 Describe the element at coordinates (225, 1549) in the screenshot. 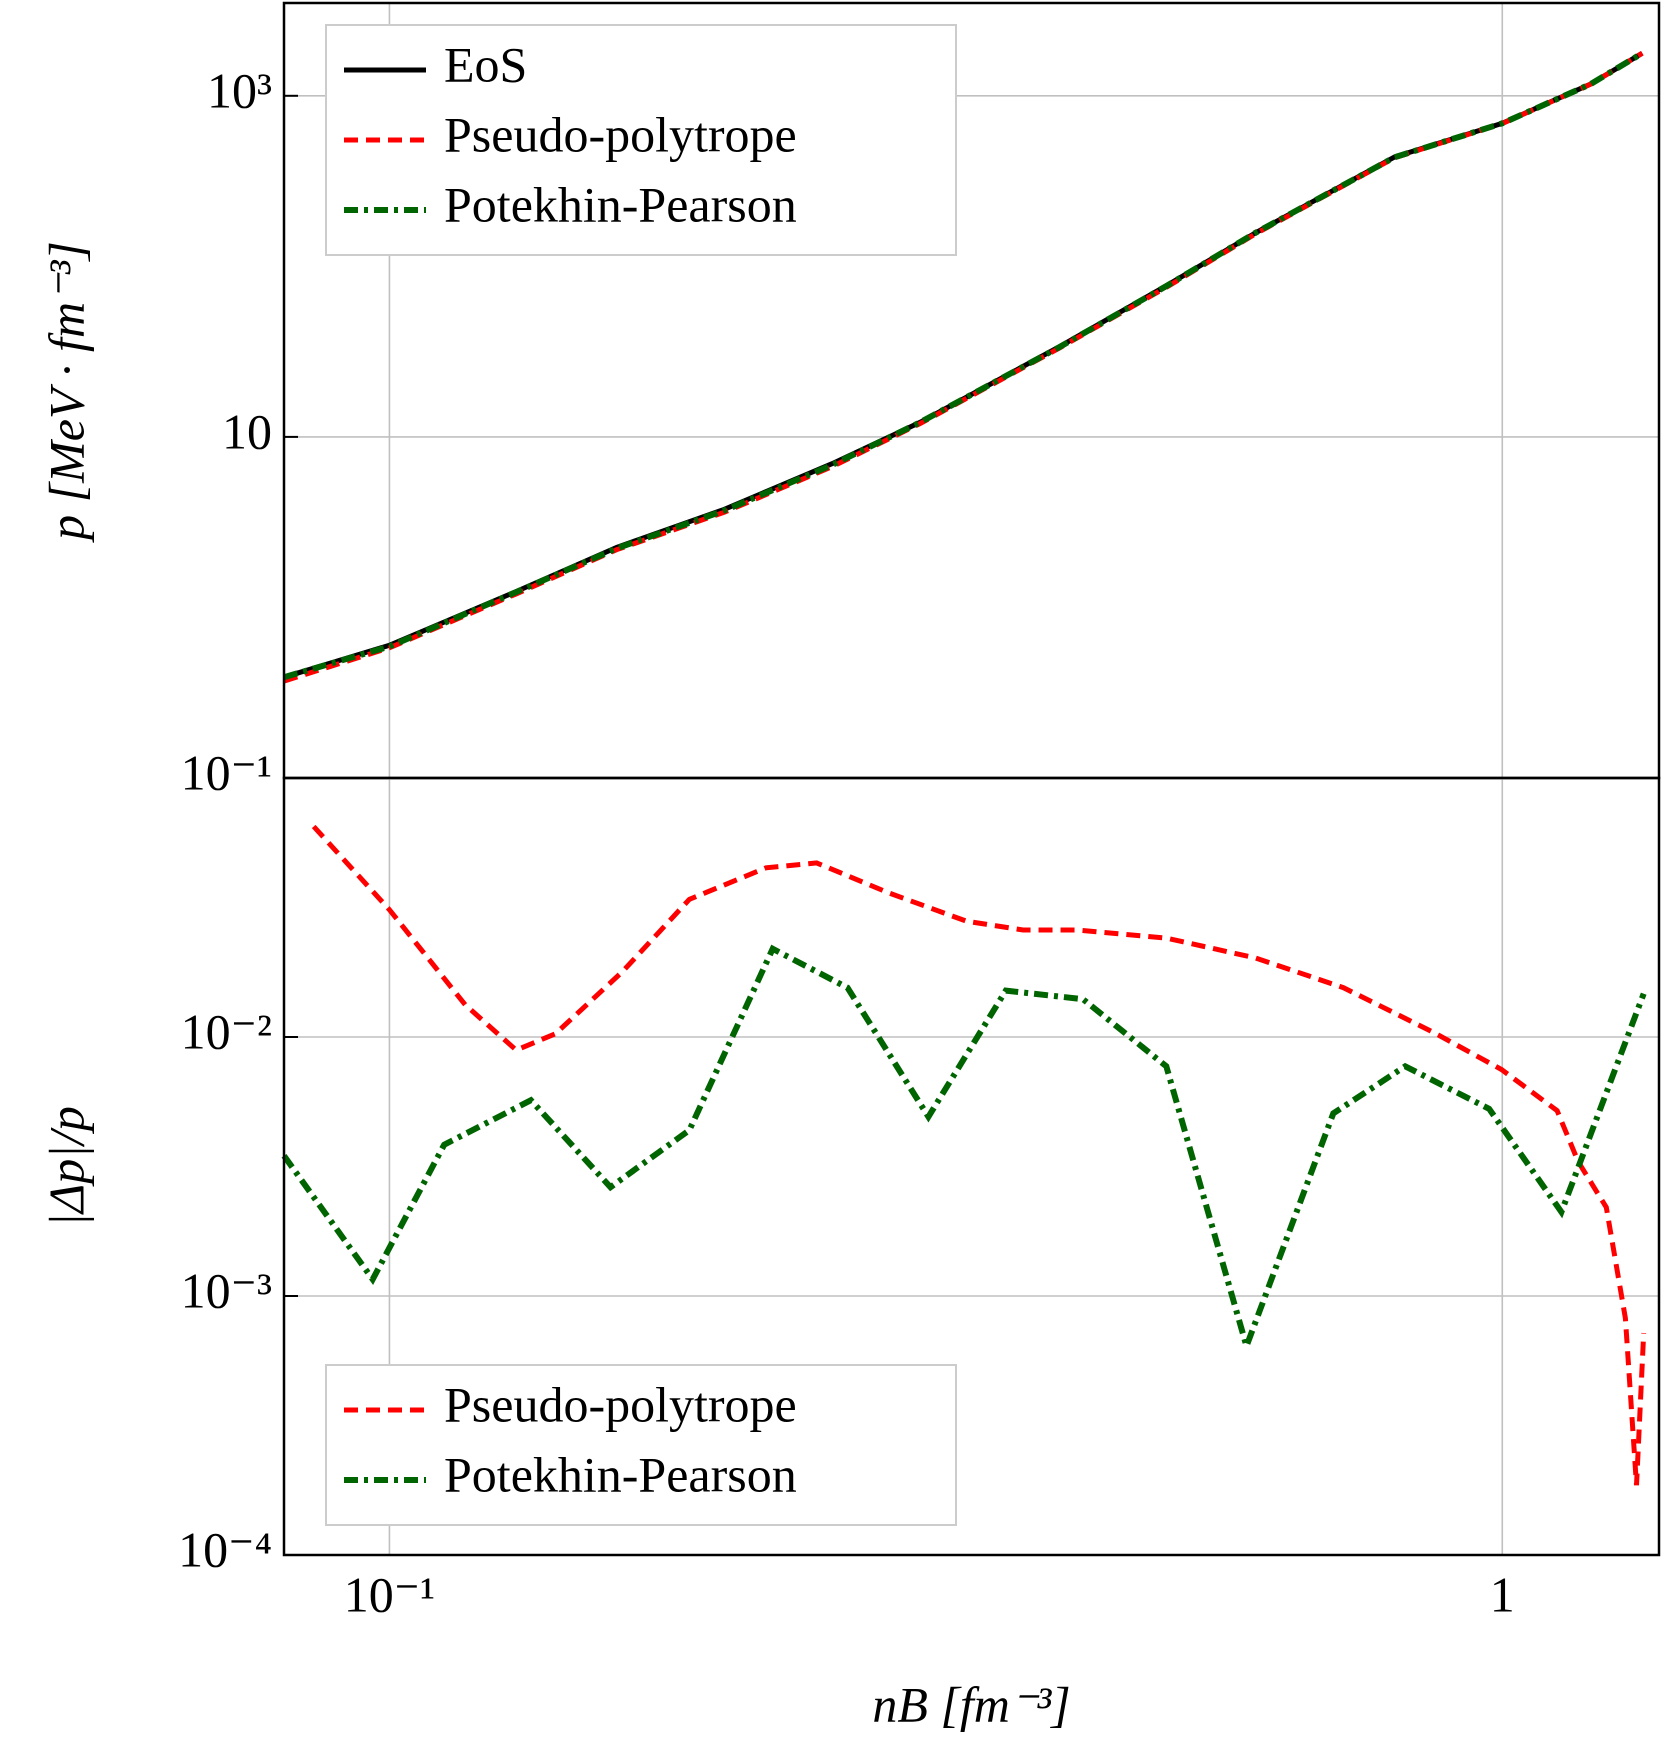

I see `y-tick-label: 10⁻⁴` at that location.